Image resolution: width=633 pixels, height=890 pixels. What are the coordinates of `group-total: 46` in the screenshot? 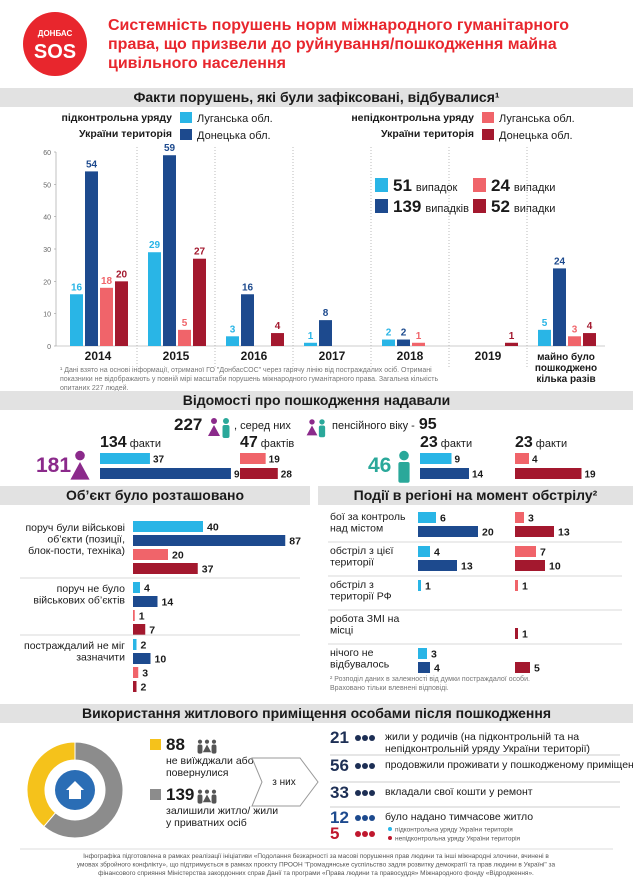 It's located at (379, 465).